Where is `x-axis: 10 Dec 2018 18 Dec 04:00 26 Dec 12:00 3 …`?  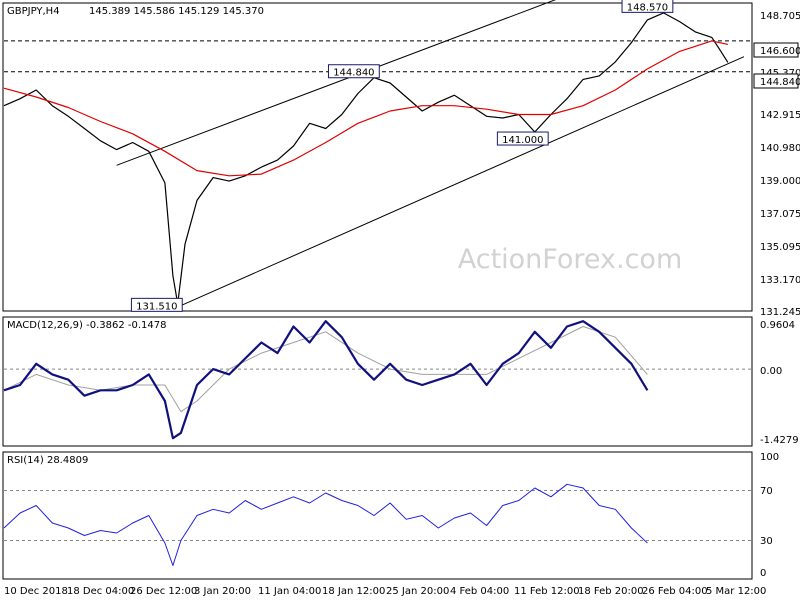
x-axis: 10 Dec 2018 18 Dec 04:00 26 Dec 12:00 3 … is located at coordinates (385, 591).